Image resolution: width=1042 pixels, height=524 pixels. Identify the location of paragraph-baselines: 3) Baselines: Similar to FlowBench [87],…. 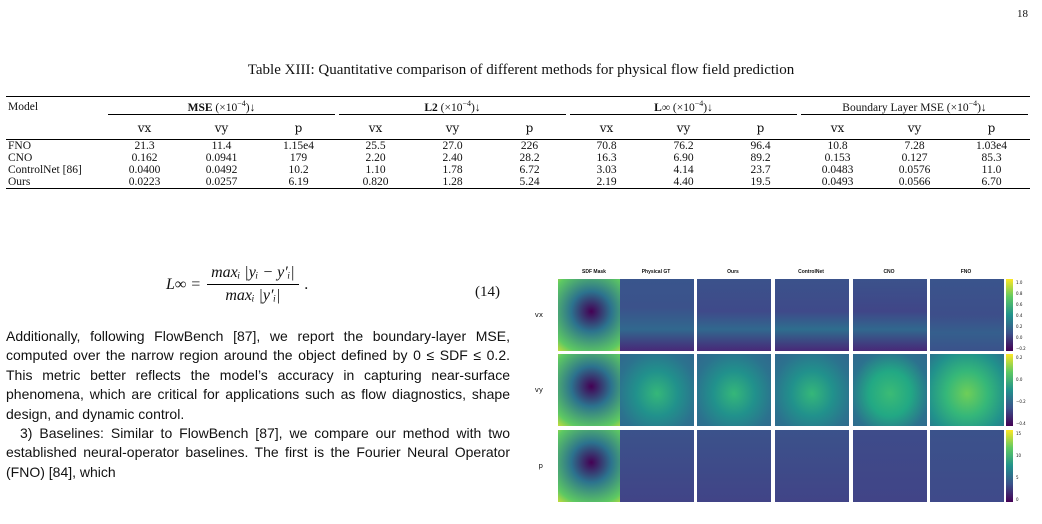
(258, 452).